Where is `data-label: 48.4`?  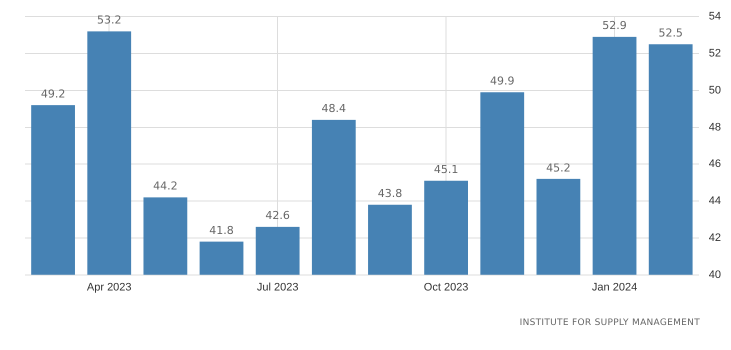
data-label: 48.4 is located at coordinates (334, 109).